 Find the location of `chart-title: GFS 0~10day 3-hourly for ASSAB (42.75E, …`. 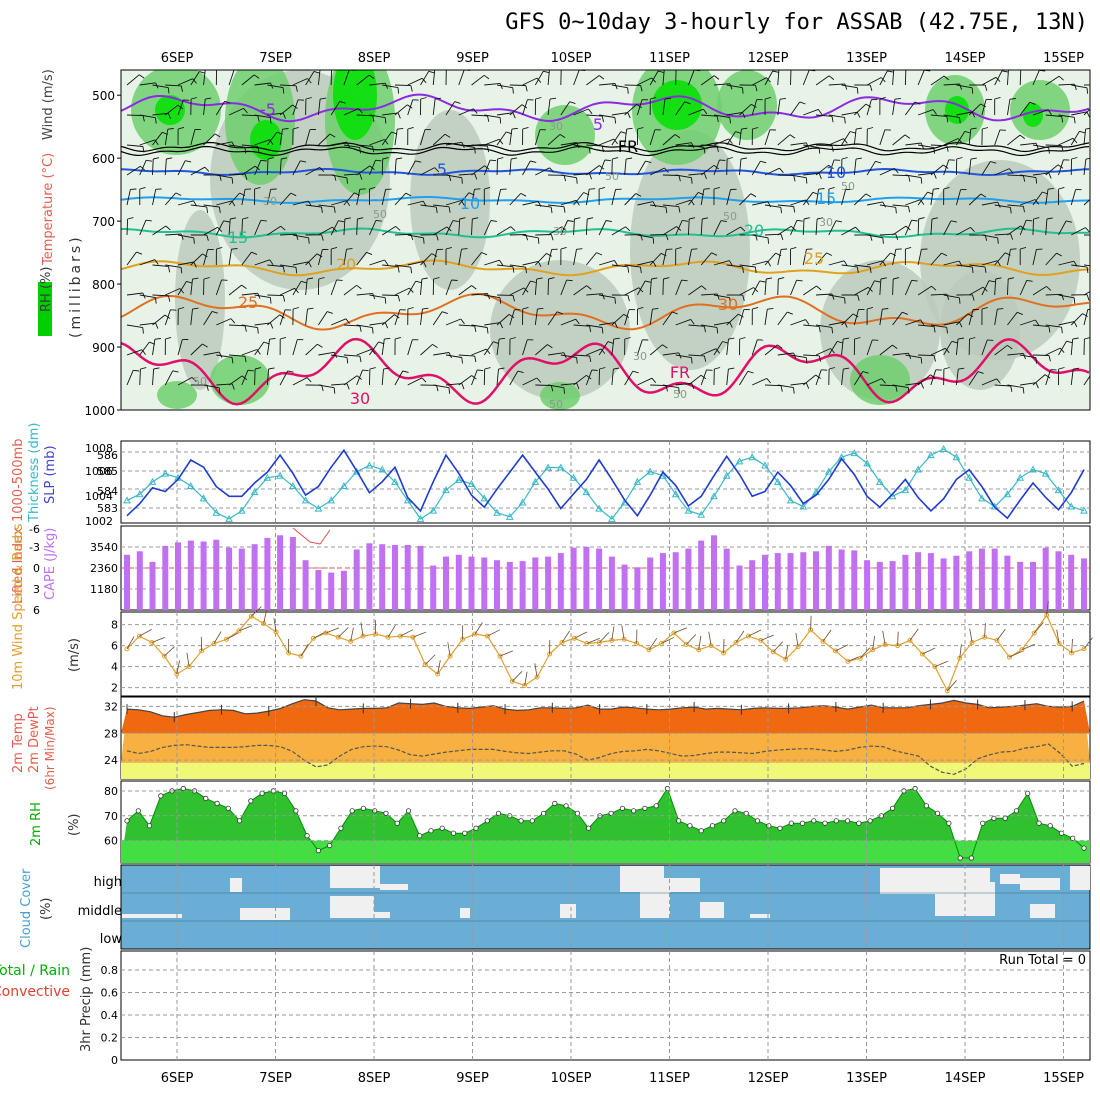

chart-title: GFS 0~10day 3-hourly for ASSAB (42.75E, … is located at coordinates (796, 22).